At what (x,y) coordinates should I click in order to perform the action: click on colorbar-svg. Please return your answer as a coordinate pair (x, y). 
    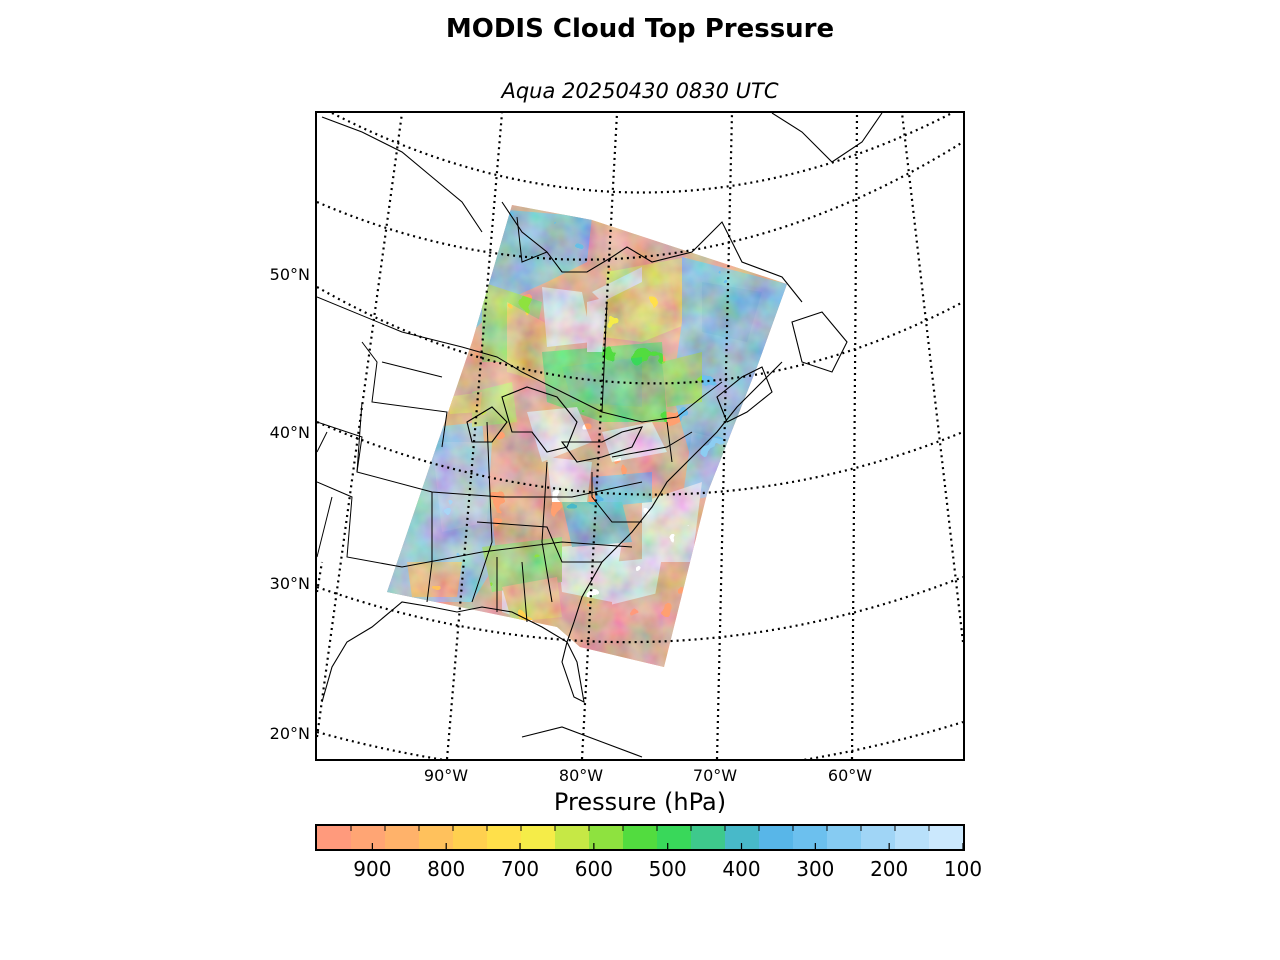
    Looking at the image, I should click on (640, 837).